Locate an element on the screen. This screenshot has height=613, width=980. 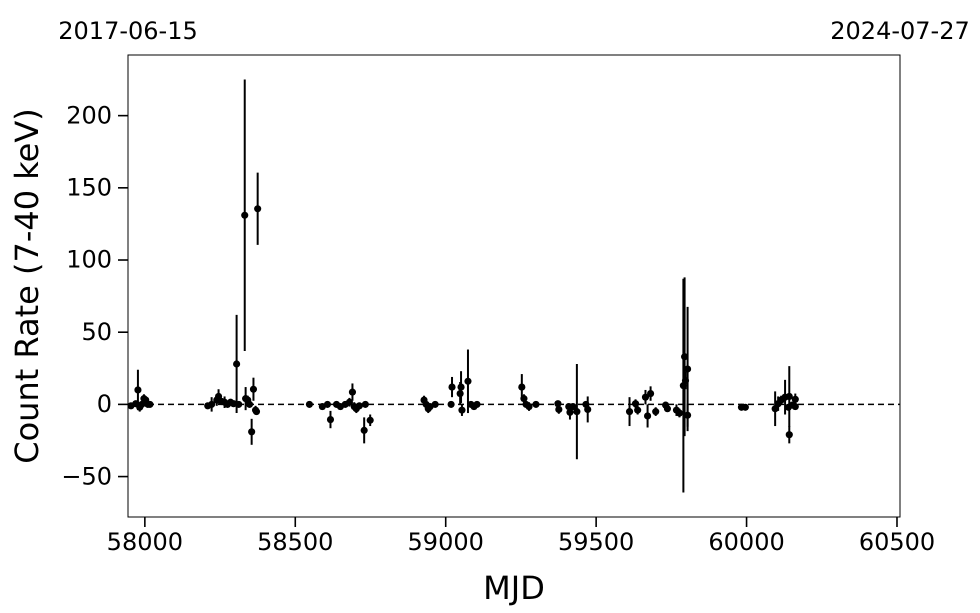
y-tick-label: 0 is located at coordinates (104, 404).